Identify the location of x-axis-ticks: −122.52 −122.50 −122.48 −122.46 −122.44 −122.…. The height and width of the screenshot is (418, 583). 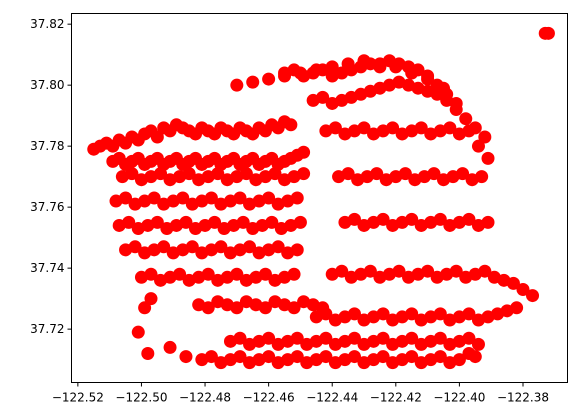
(300, 393).